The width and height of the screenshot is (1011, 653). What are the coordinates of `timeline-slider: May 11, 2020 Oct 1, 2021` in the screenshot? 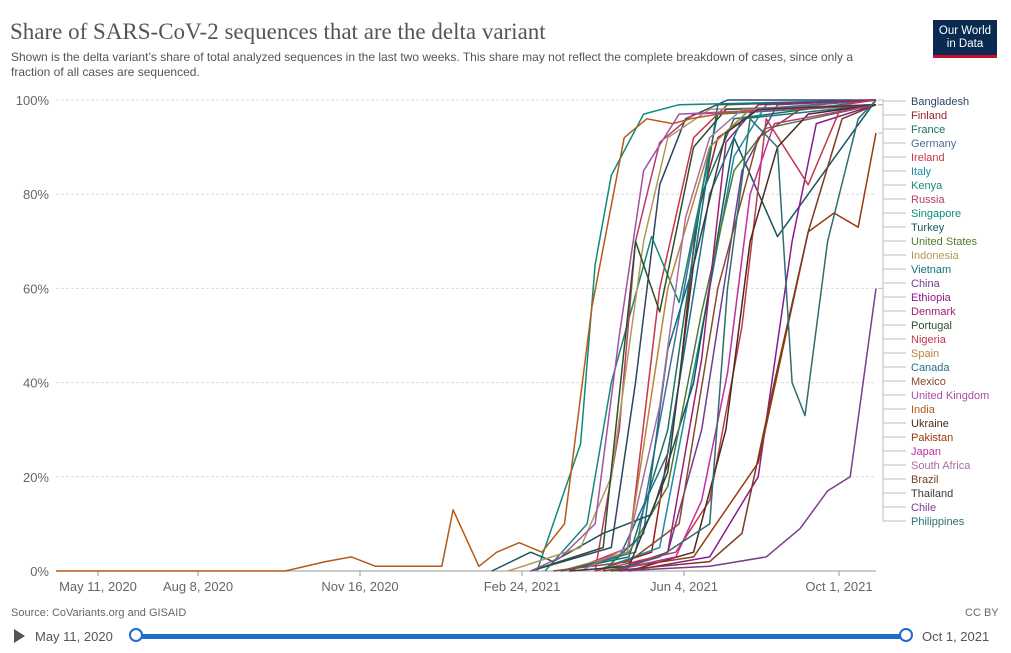 It's located at (505, 637).